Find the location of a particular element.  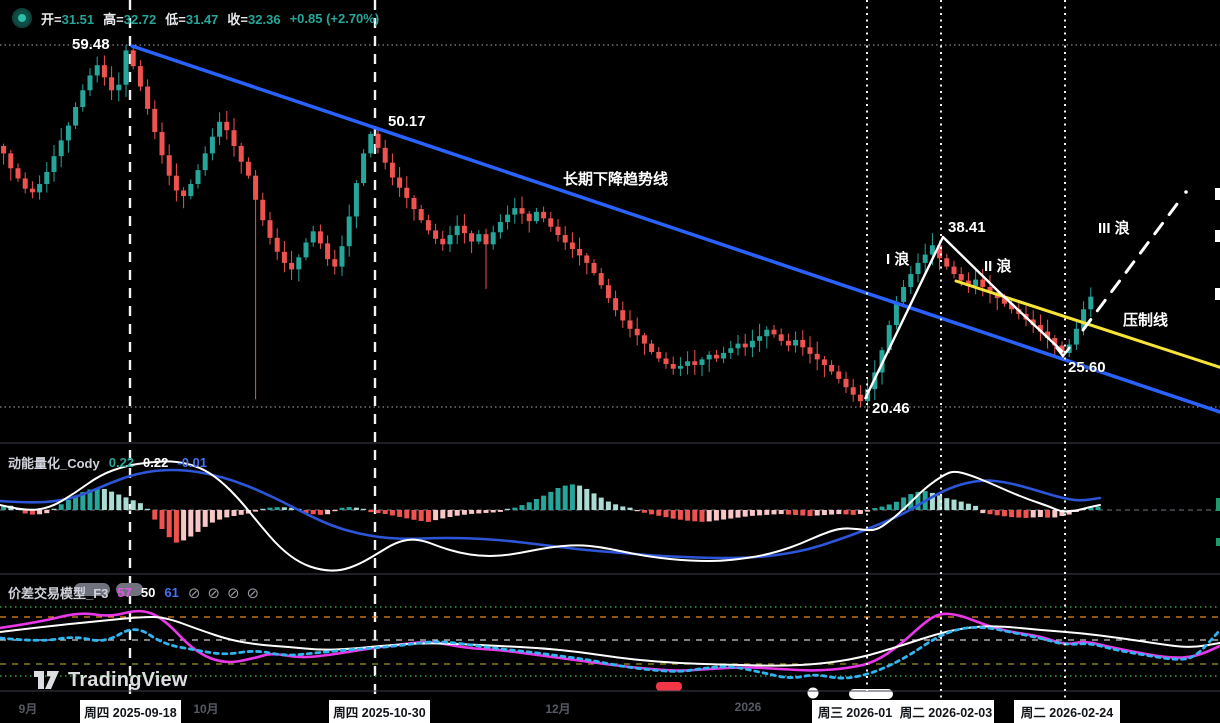

axis-white-dot is located at coordinates (813, 693).